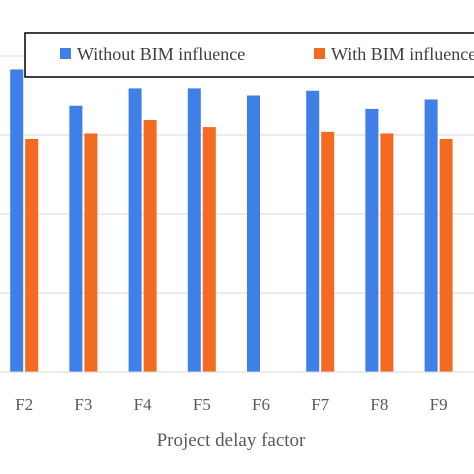 This screenshot has width=474, height=474. Describe the element at coordinates (83, 404) in the screenshot. I see `x-tick-label-f3: F3` at that location.